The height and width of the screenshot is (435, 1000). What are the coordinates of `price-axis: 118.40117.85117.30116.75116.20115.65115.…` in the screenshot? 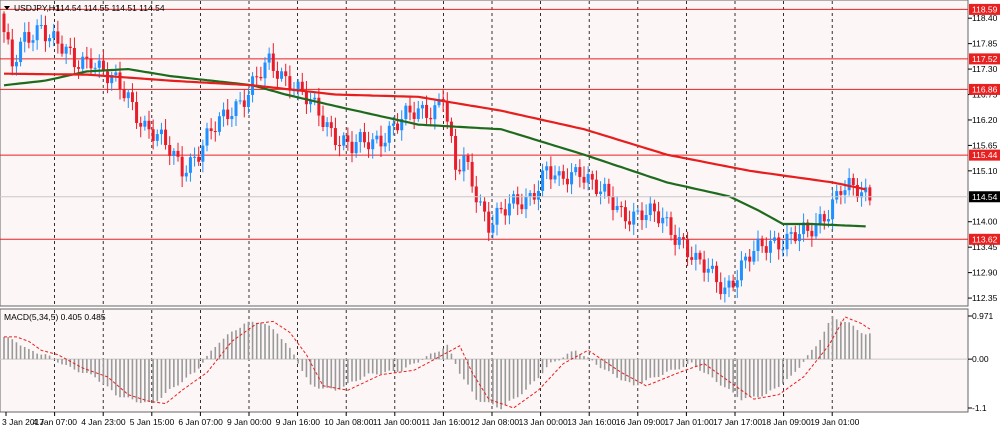 It's located at (983, 158).